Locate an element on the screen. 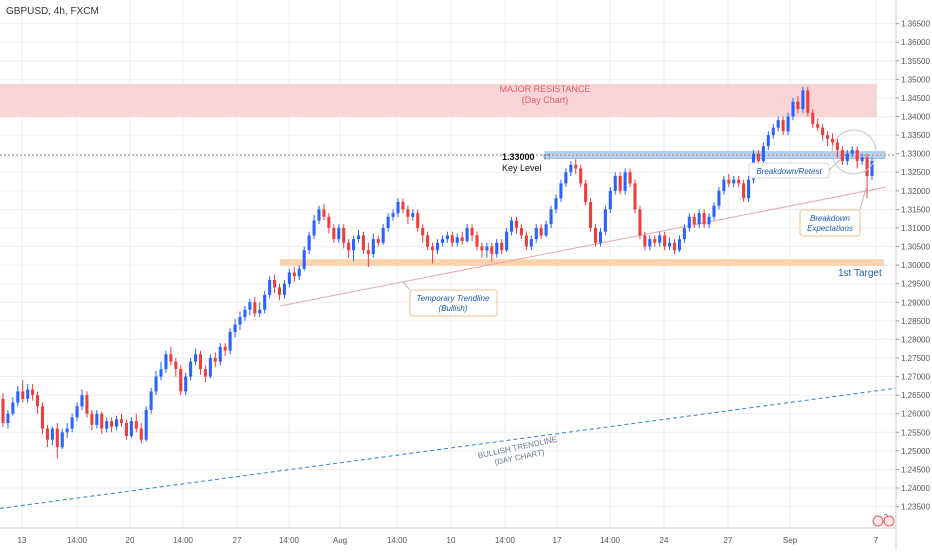 This screenshot has width=932, height=555. time-tick-label: Aug is located at coordinates (340, 540).